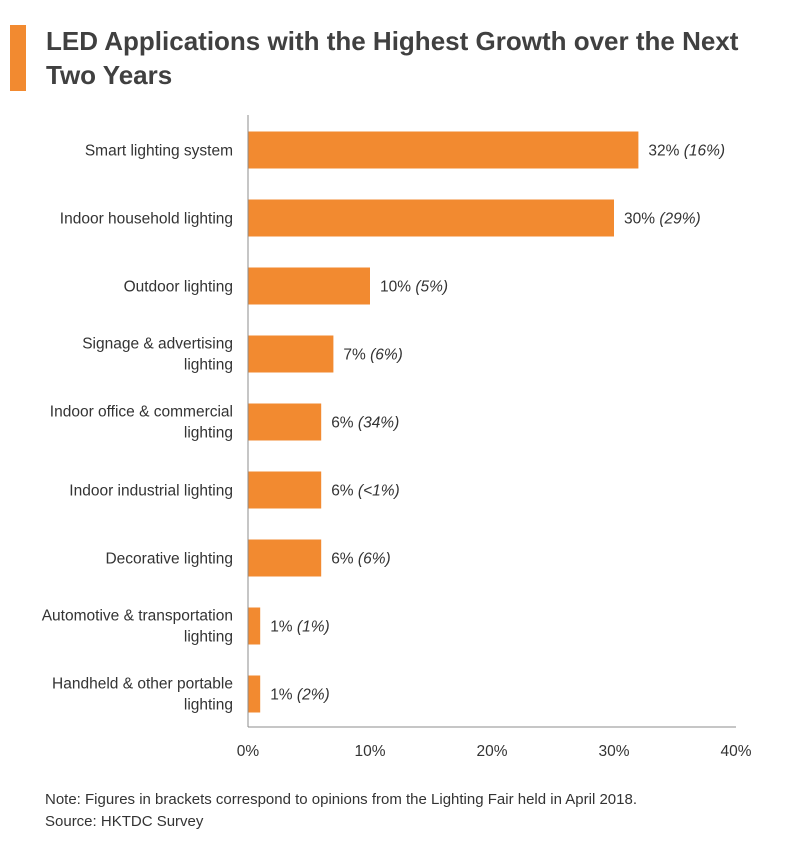 The image size is (800, 854). I want to click on value-label: 32% (16%), so click(686, 151).